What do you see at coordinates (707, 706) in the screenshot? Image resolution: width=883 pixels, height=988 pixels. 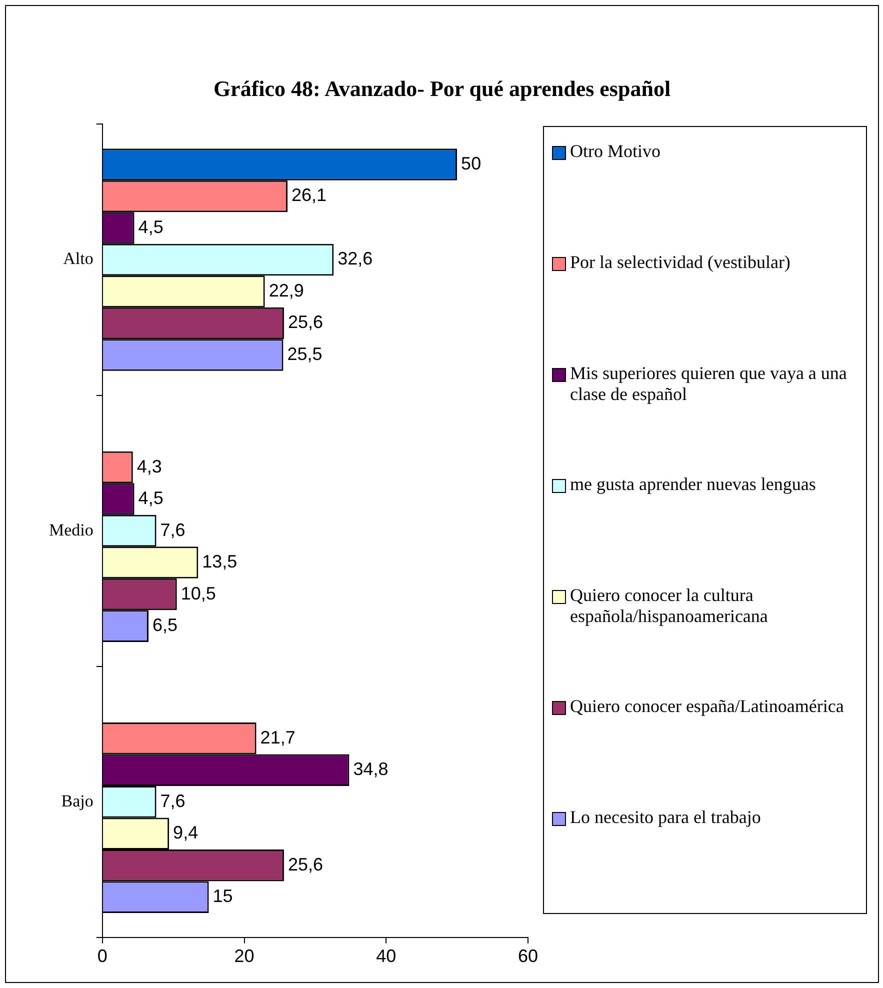 I see `legend-label: Quiero conocer españa/Latinoamérica` at bounding box center [707, 706].